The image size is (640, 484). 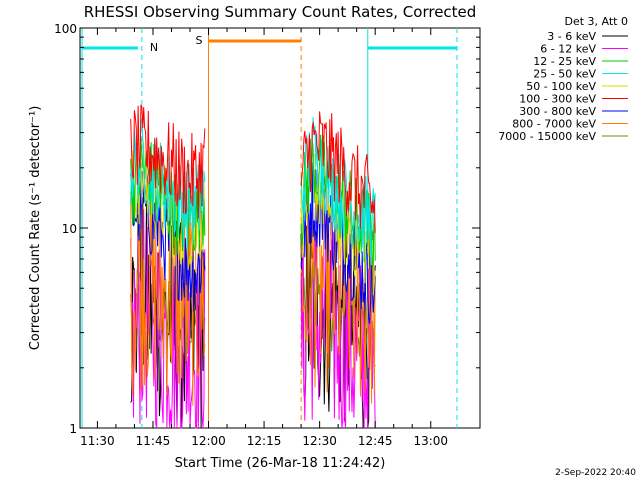 I want to click on legend-label: 12 - 25 keV, so click(x=564, y=61).